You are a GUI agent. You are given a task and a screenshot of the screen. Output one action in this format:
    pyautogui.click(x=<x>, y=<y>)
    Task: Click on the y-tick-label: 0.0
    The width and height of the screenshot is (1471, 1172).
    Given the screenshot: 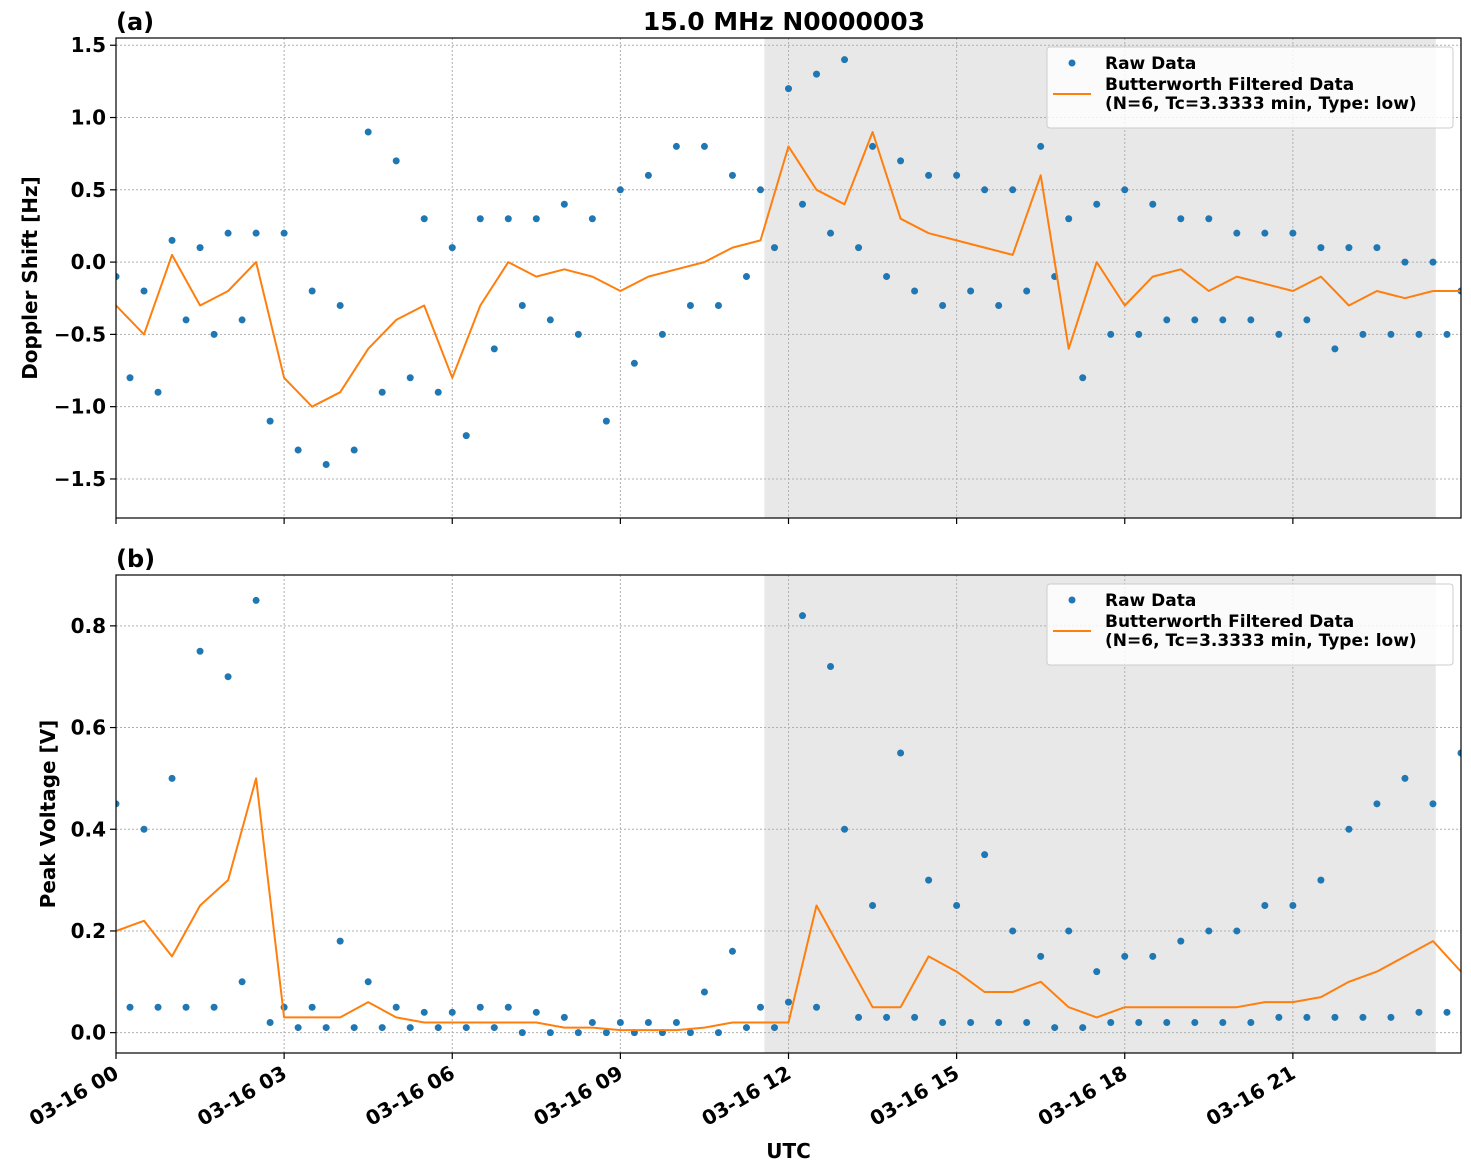 What is the action you would take?
    pyautogui.click(x=88, y=262)
    